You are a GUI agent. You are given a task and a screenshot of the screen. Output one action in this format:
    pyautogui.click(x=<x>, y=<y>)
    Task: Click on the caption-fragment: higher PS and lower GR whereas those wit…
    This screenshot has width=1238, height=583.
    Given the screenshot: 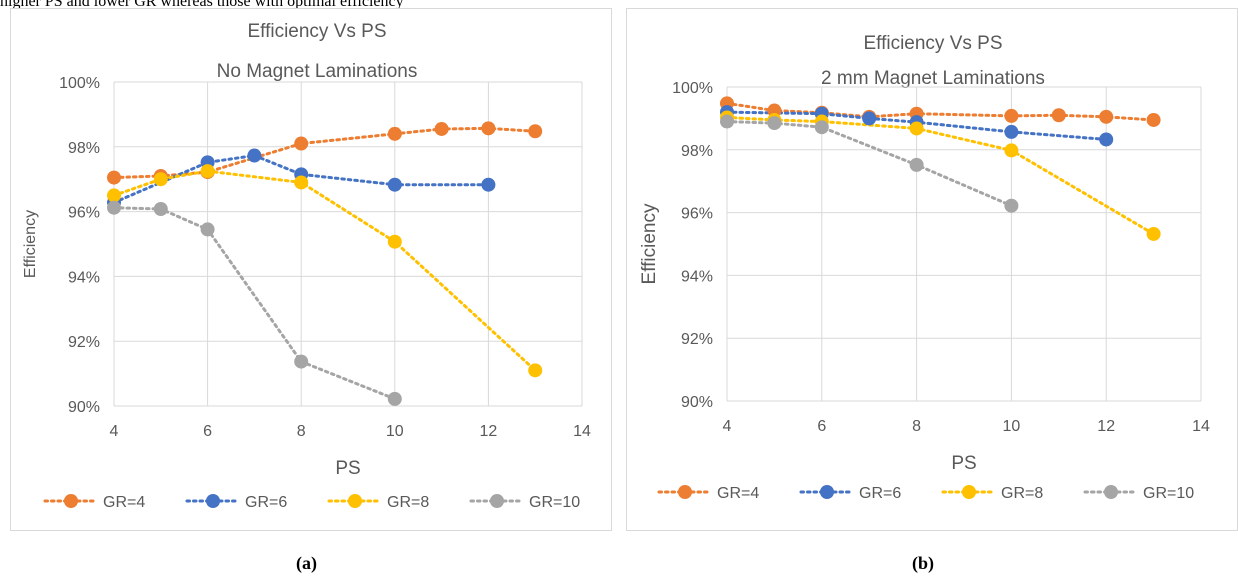 What is the action you would take?
    pyautogui.click(x=202, y=5)
    